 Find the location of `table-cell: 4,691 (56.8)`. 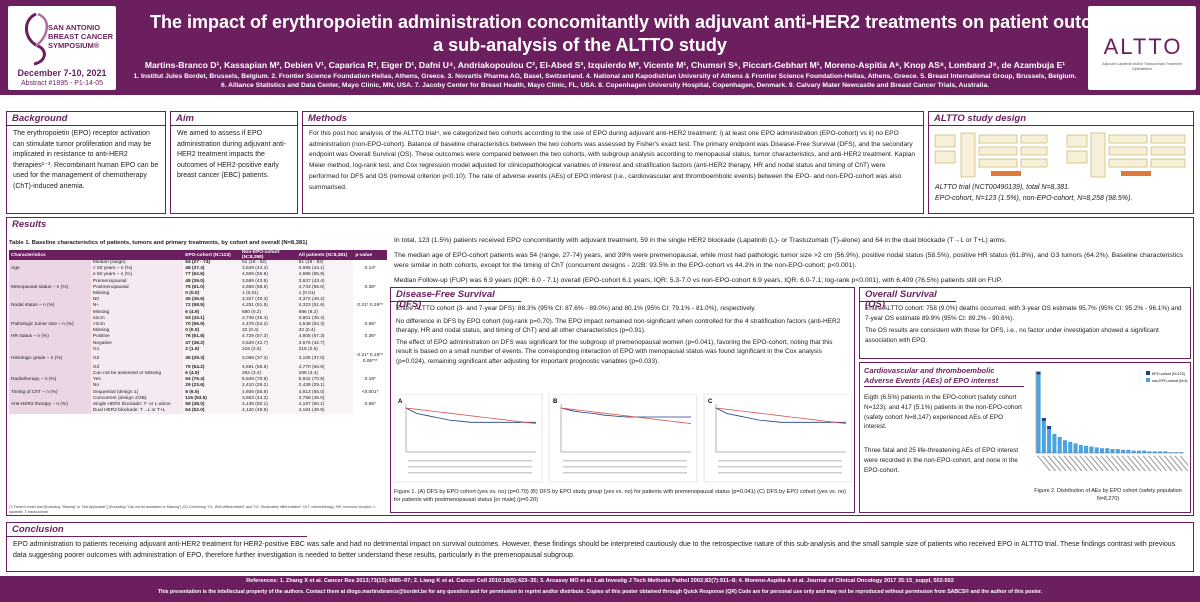

table-cell: 4,691 (56.8) is located at coordinates (268, 367).